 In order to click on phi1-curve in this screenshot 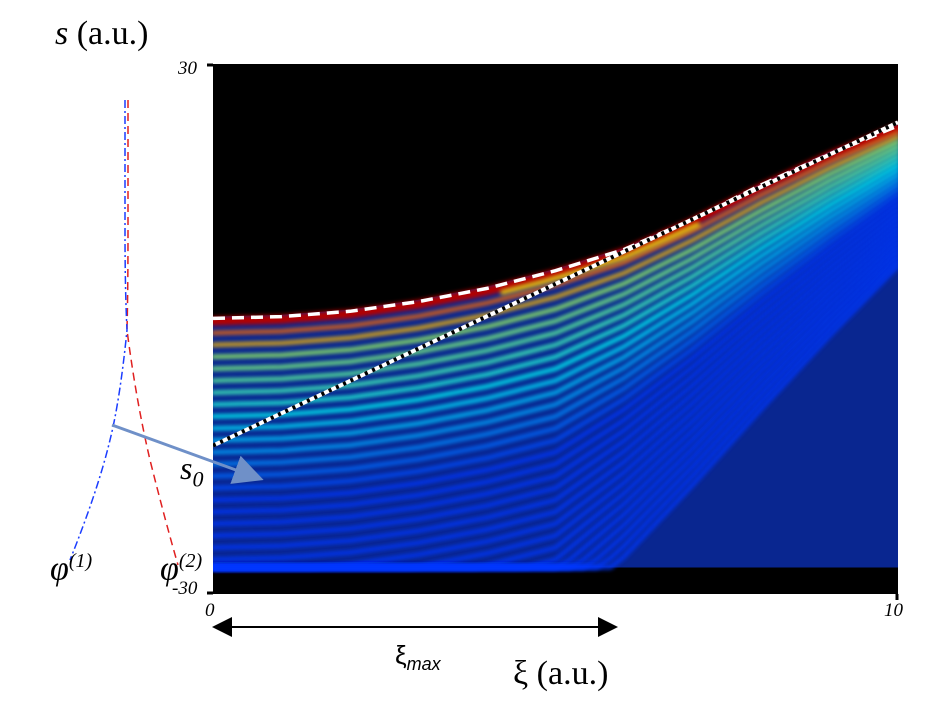, I will do `click(98, 330)`.